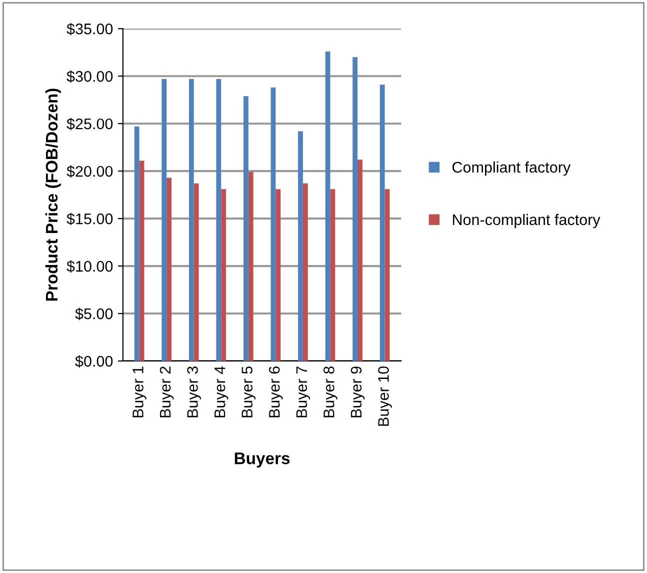  What do you see at coordinates (139, 392) in the screenshot?
I see `x-tick-label: Buyer 1` at bounding box center [139, 392].